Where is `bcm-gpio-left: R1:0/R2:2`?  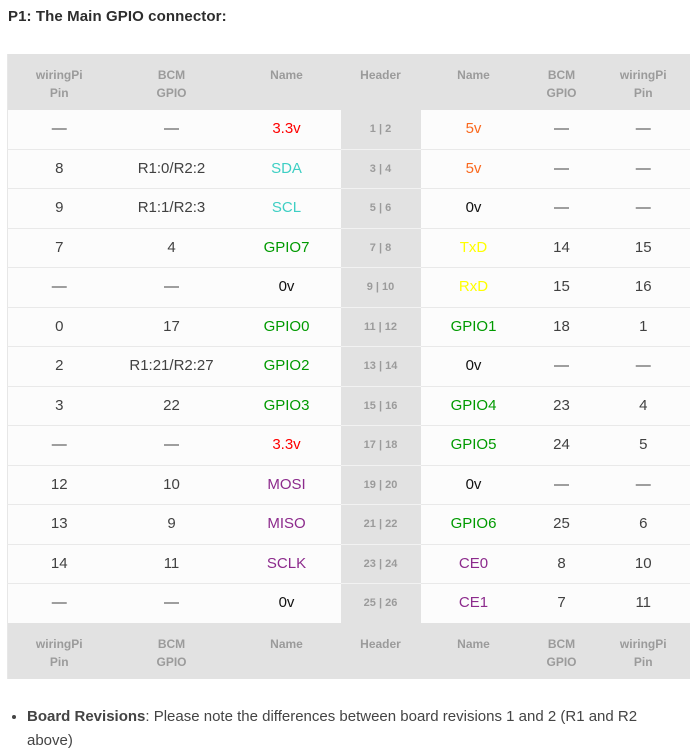
bcm-gpio-left: R1:0/R2:2 is located at coordinates (172, 169).